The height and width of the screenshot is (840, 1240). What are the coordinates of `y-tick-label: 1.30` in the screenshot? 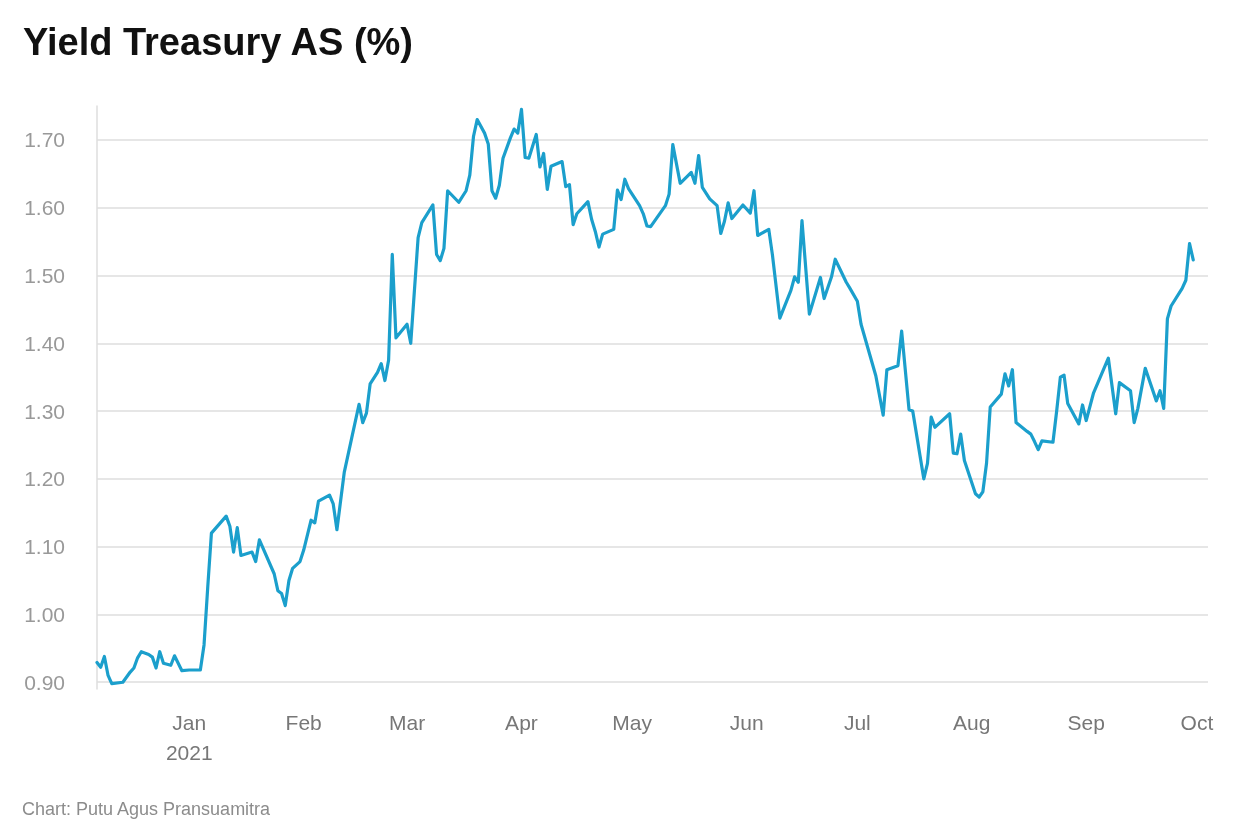 It's located at (44, 411).